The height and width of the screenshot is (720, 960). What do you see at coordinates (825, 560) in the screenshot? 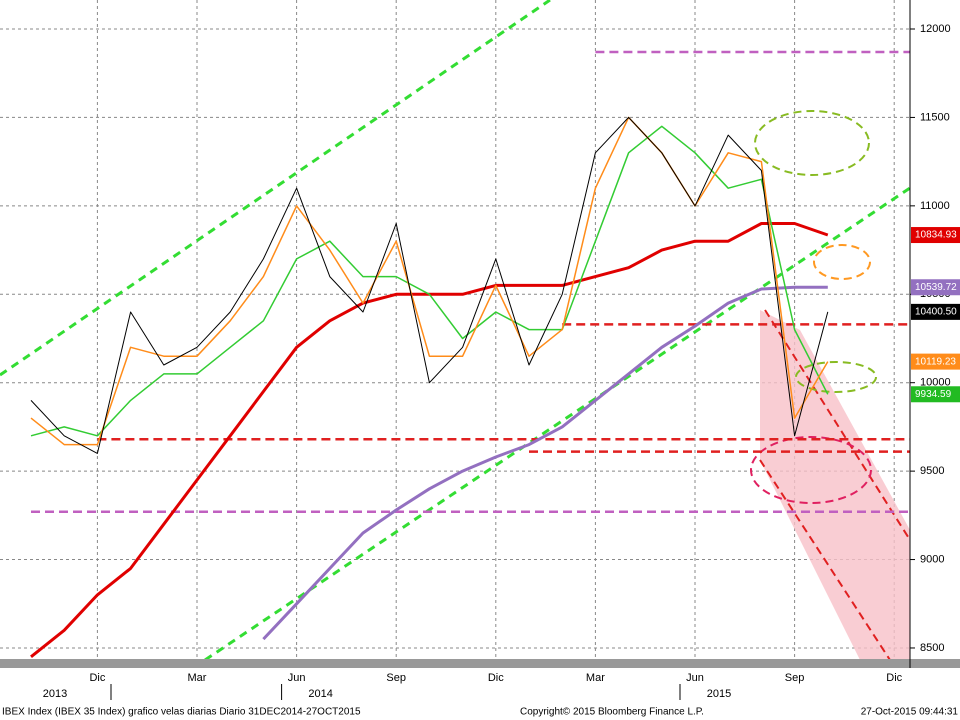
I see `channel-bottom` at bounding box center [825, 560].